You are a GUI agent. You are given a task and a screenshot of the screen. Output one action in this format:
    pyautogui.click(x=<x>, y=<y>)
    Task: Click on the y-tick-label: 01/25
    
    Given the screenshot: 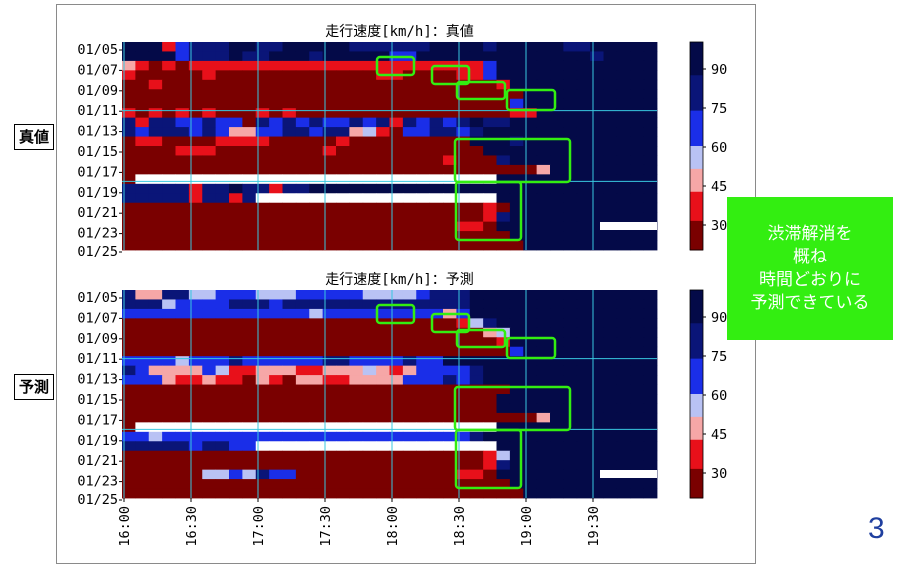 What is the action you would take?
    pyautogui.click(x=97, y=252)
    